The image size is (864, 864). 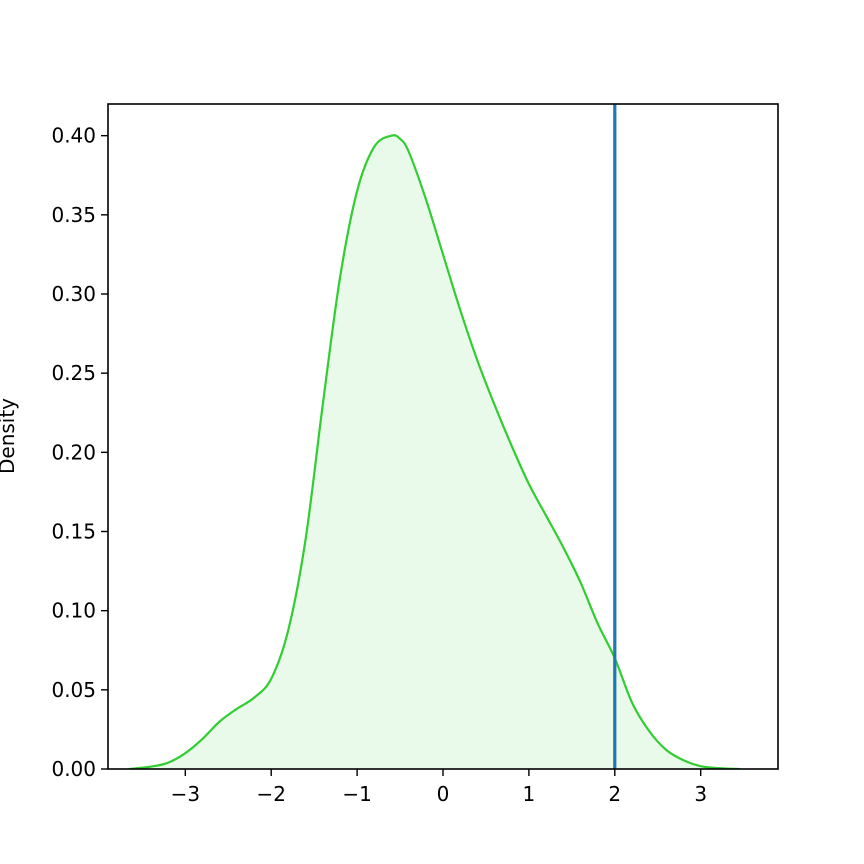 I want to click on x-tick-label: 2, so click(x=614, y=794).